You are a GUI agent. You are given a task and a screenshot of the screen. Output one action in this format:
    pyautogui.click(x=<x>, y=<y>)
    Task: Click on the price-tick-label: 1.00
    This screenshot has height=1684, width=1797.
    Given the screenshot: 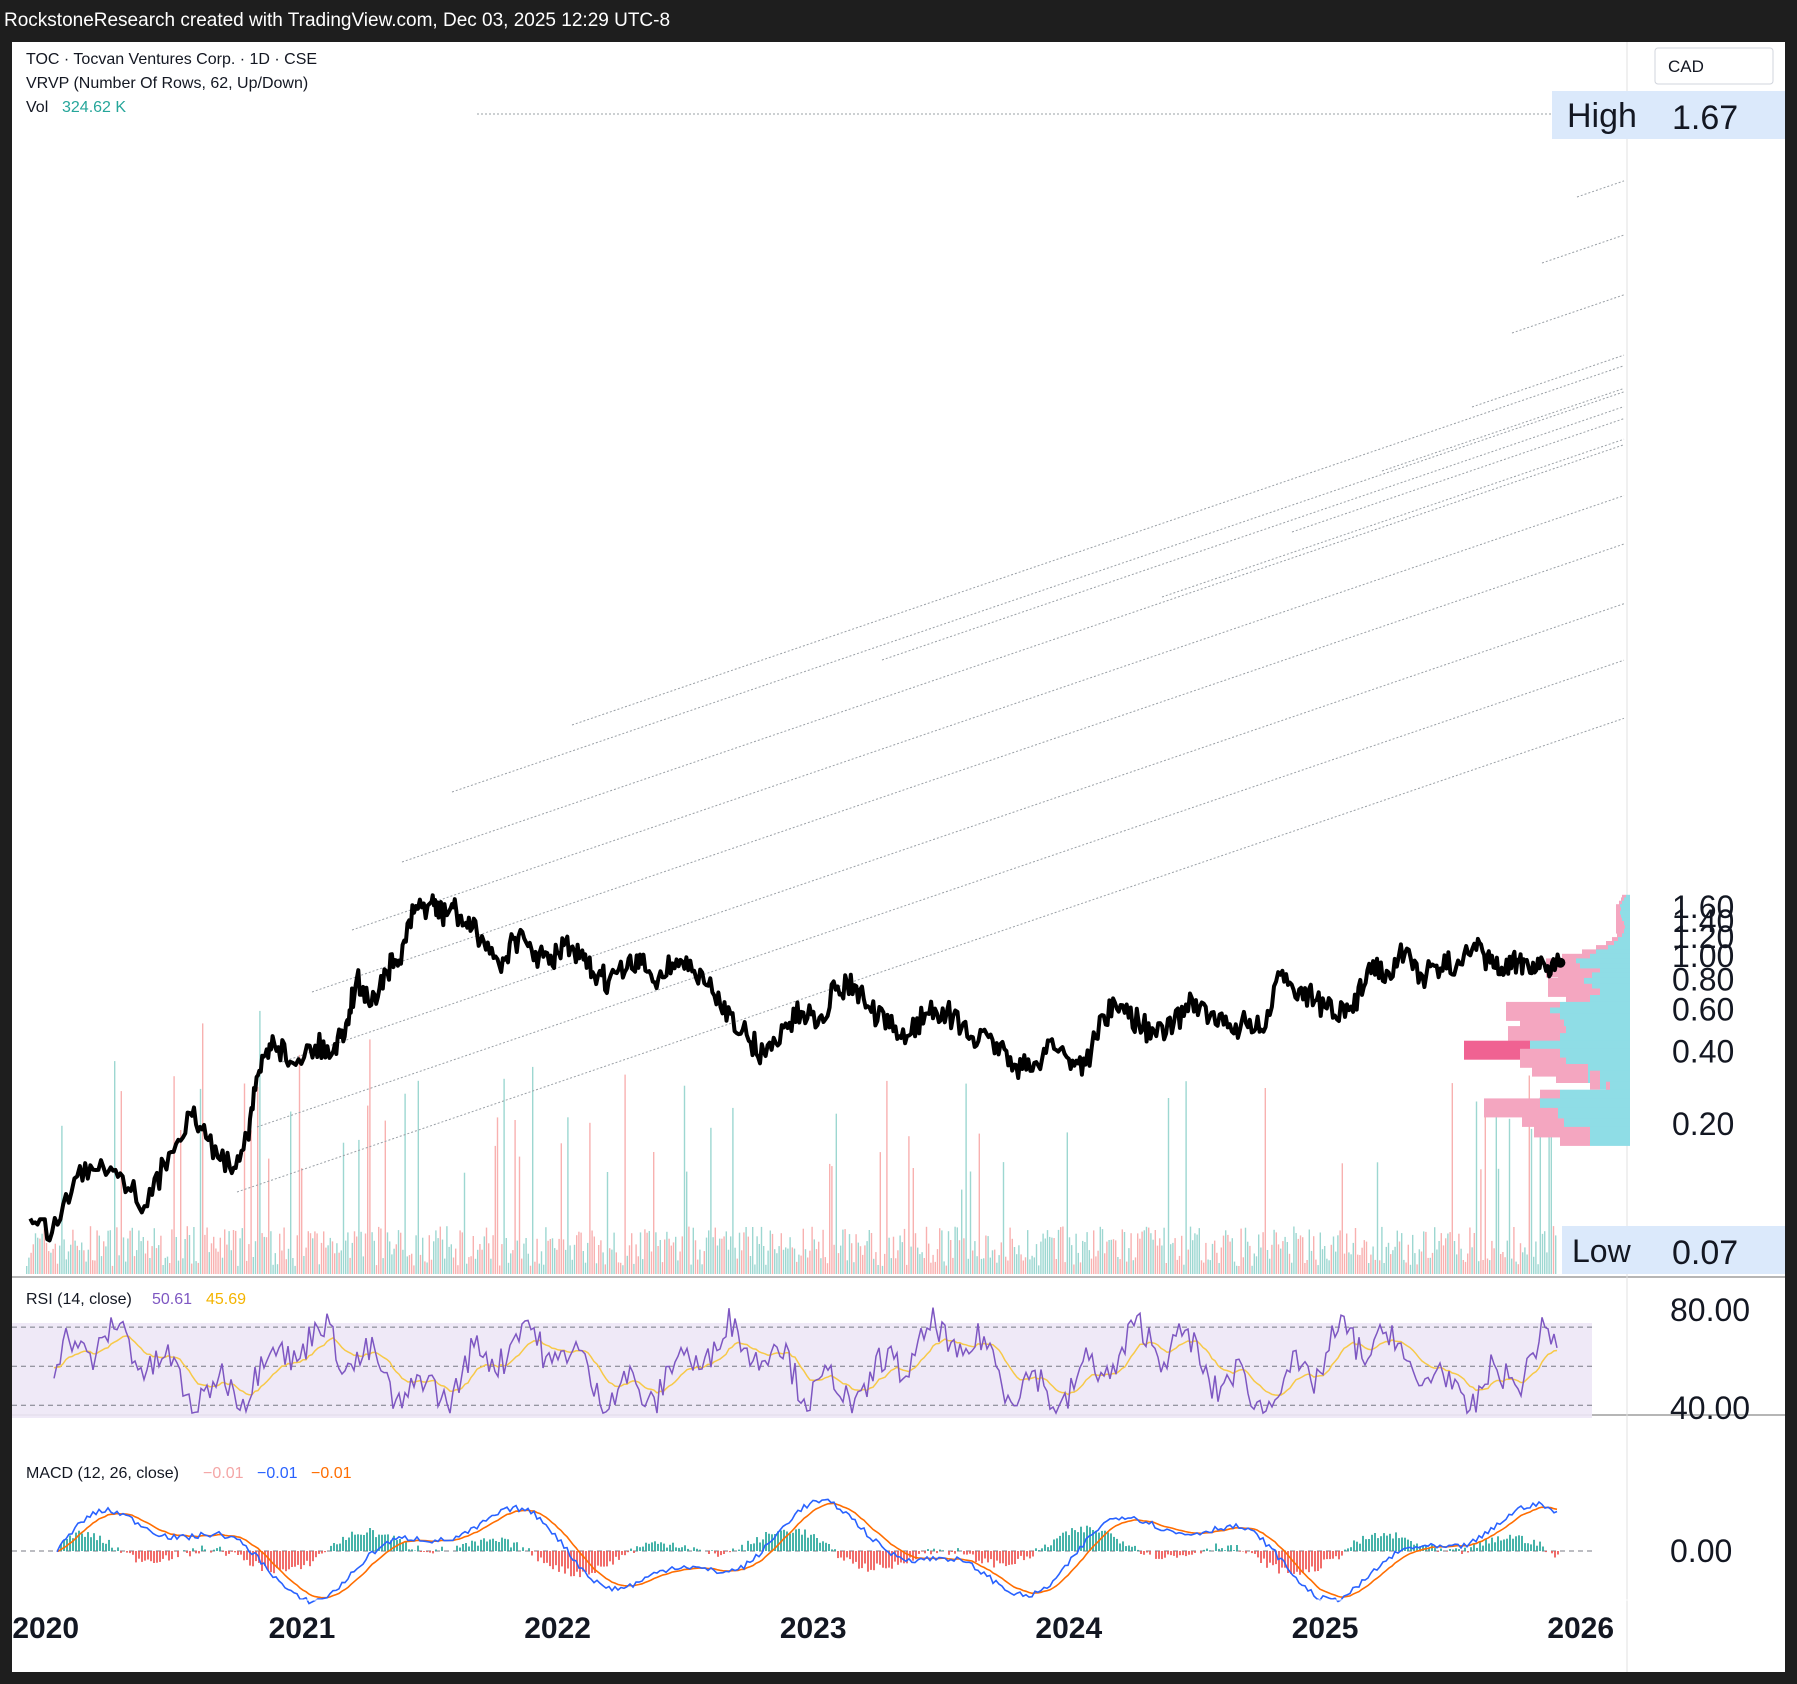 What is the action you would take?
    pyautogui.click(x=1703, y=956)
    